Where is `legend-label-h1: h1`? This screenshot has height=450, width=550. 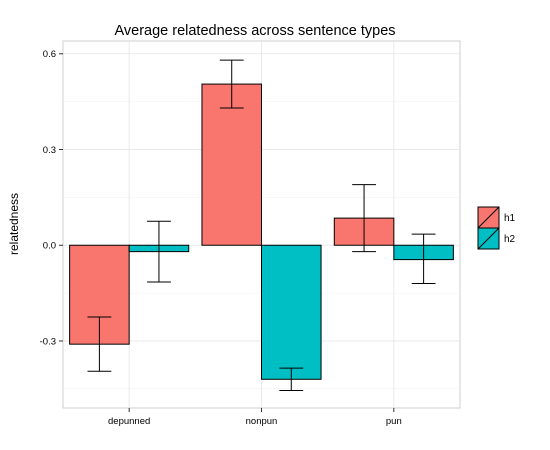 legend-label-h1: h1 is located at coordinates (510, 218).